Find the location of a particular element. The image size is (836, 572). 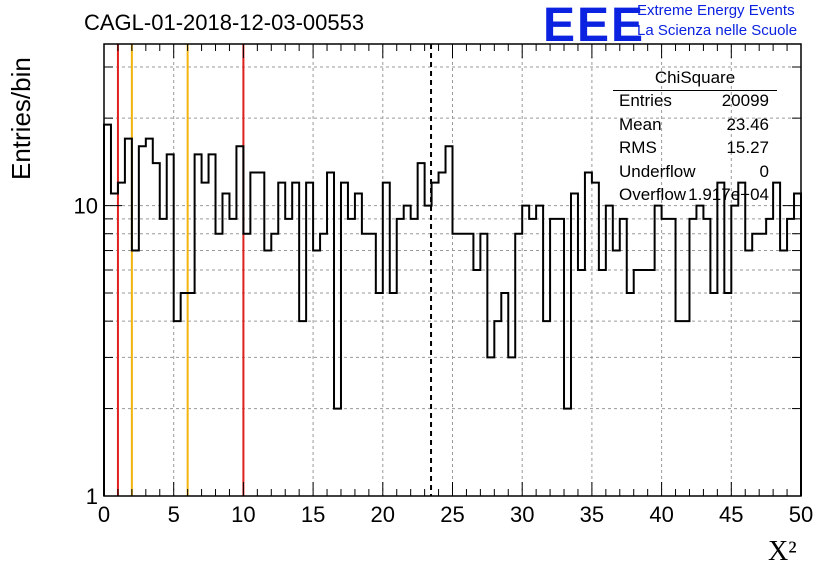

logo-text-line2: La Scienza nelle Scuole is located at coordinates (717, 30).